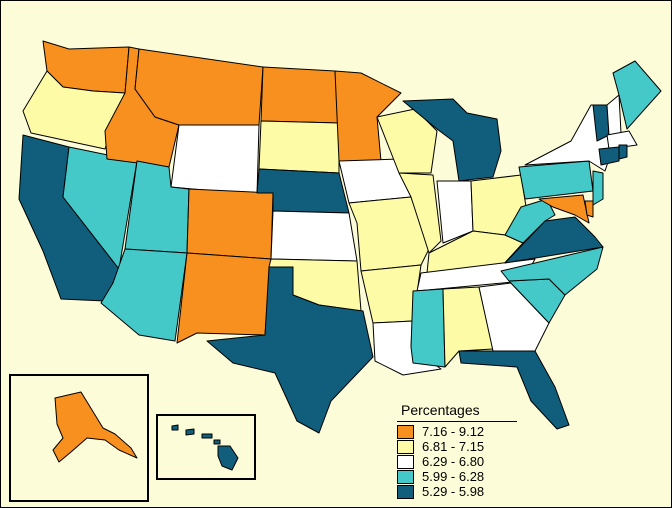 The image size is (672, 508). What do you see at coordinates (622, 140) in the screenshot?
I see `state-MA` at bounding box center [622, 140].